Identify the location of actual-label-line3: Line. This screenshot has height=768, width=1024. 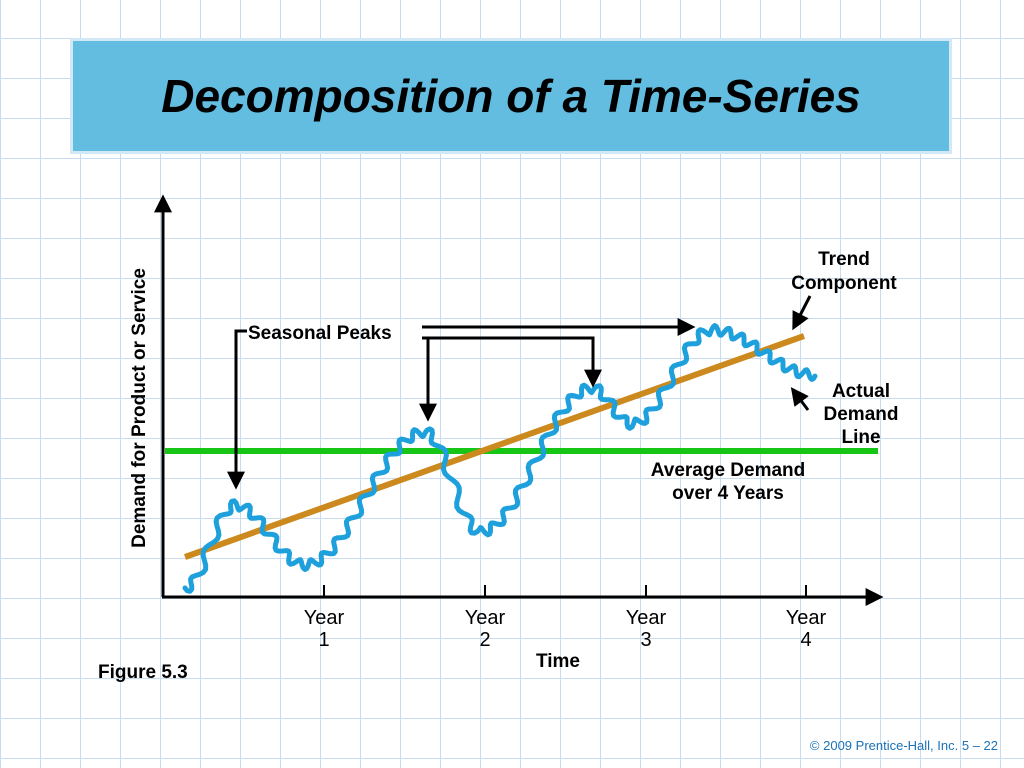
(860, 437).